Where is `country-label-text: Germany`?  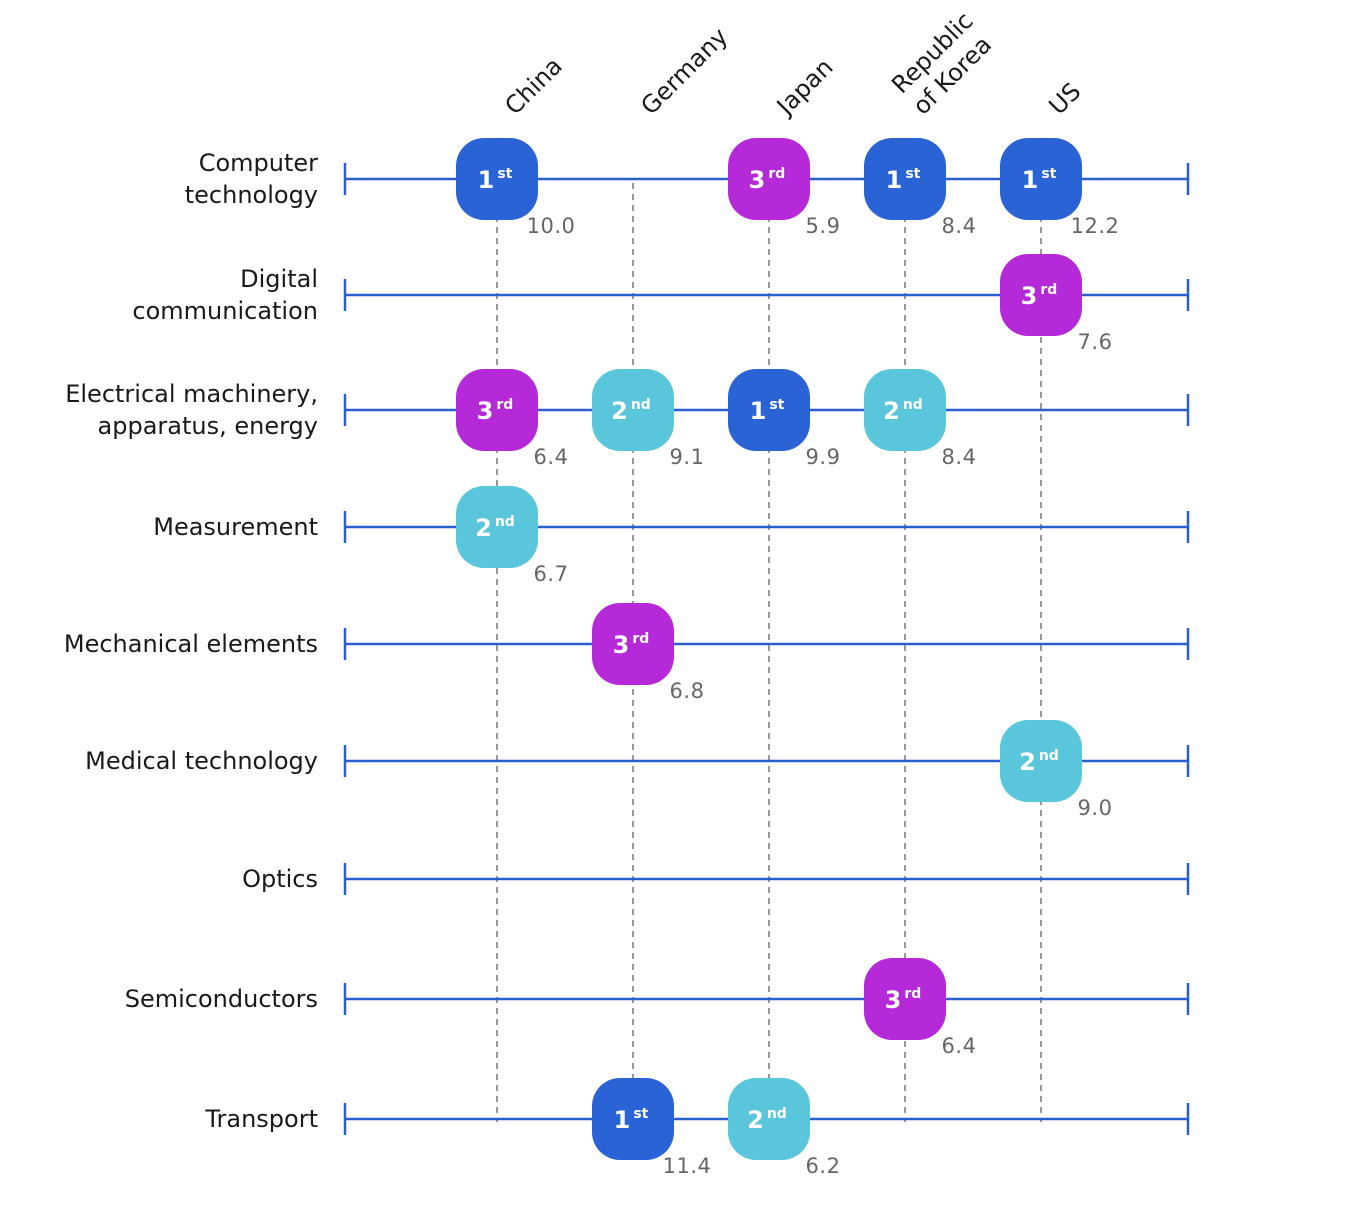 country-label-text: Germany is located at coordinates (684, 71).